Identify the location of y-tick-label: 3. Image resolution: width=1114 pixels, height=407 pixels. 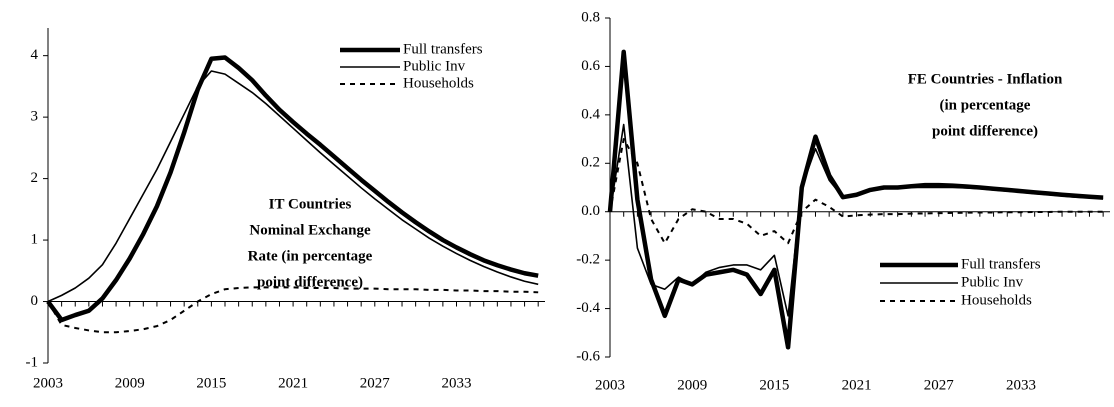
(35, 117).